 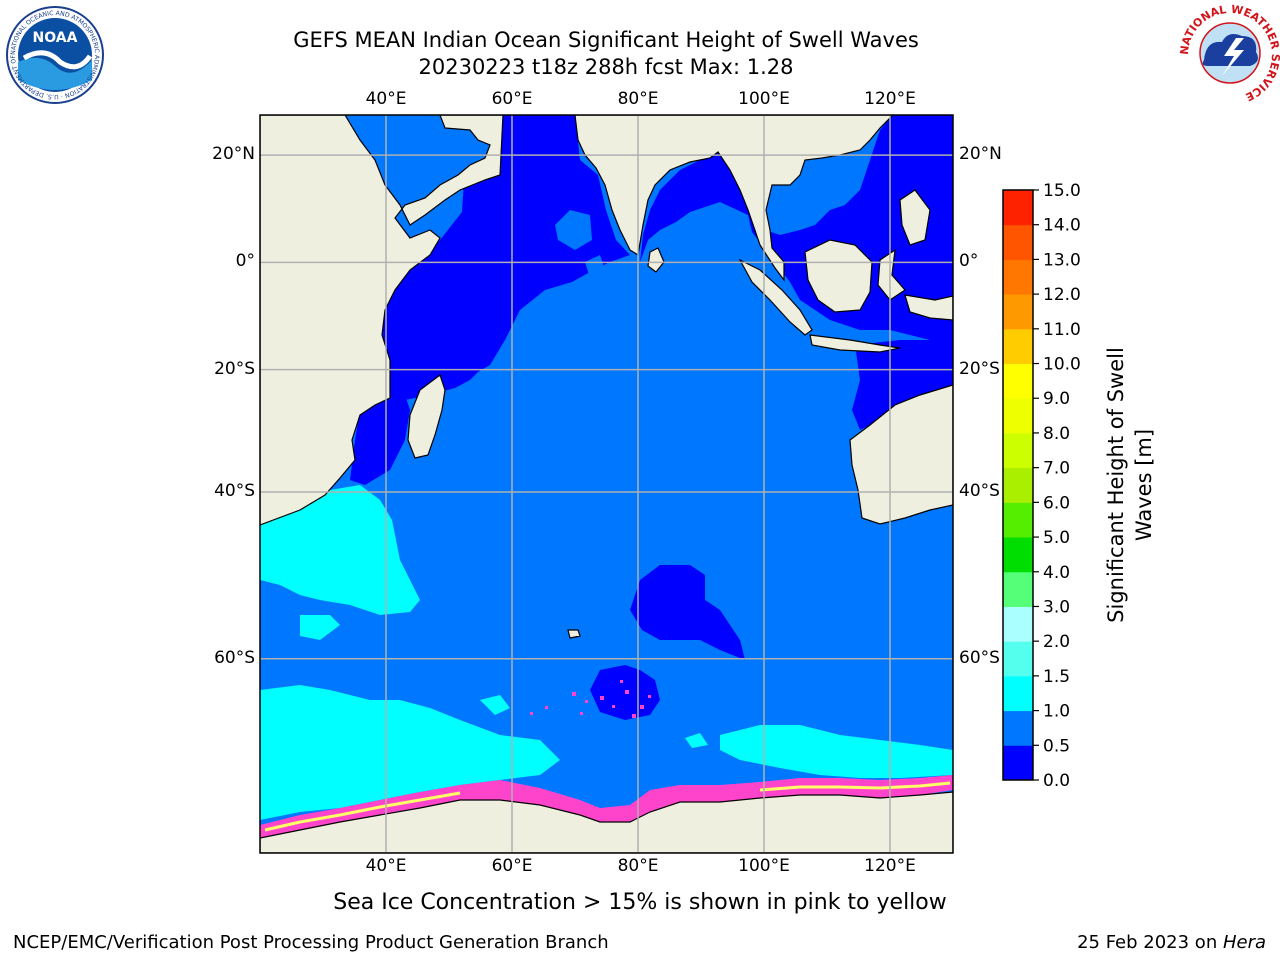 I want to click on lat-label-right: 0°, so click(x=969, y=261).